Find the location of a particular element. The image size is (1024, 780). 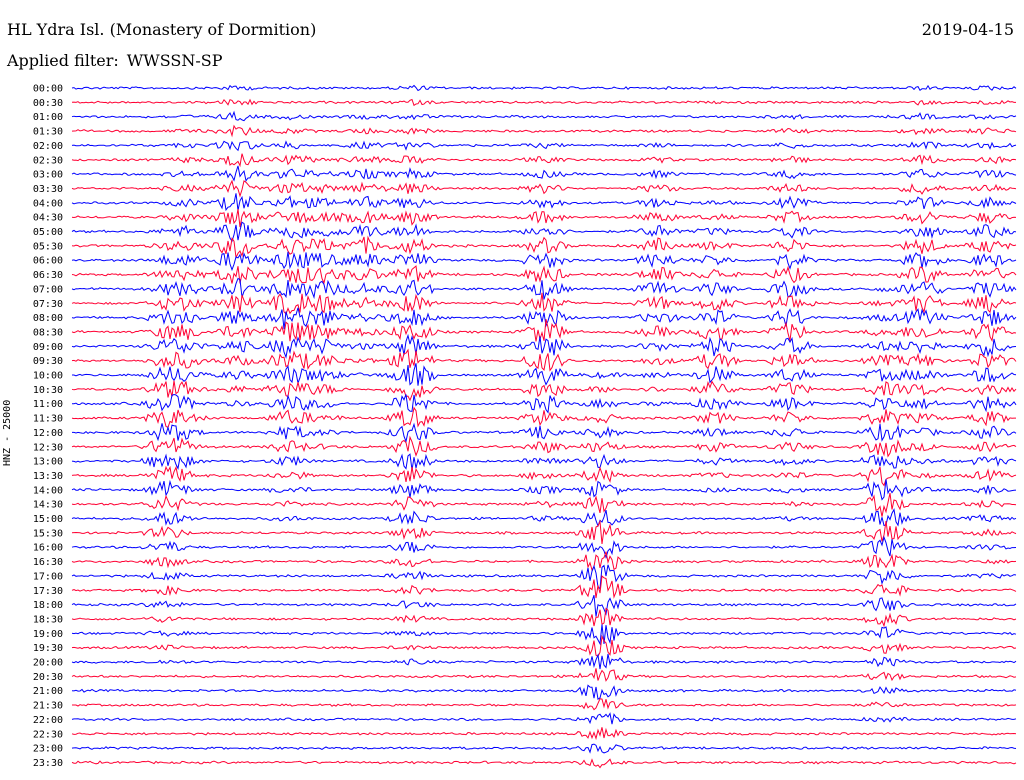

row-label: 19:00 is located at coordinates (48, 634).